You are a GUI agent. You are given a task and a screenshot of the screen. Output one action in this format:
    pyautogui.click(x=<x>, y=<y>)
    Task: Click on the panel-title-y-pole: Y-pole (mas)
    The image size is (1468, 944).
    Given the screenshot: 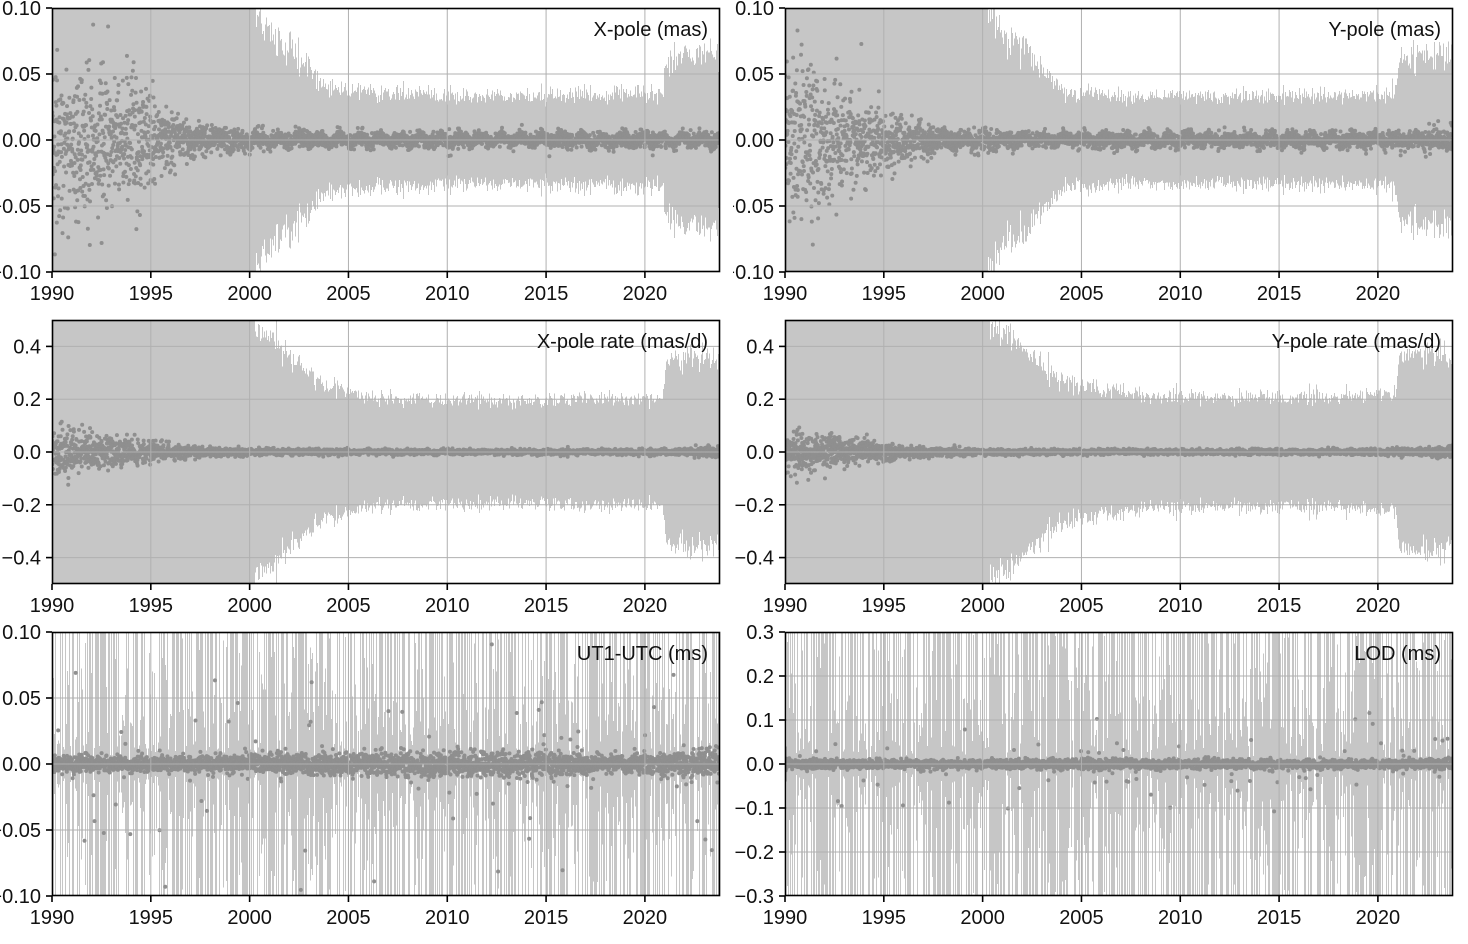 What is the action you would take?
    pyautogui.click(x=1384, y=30)
    